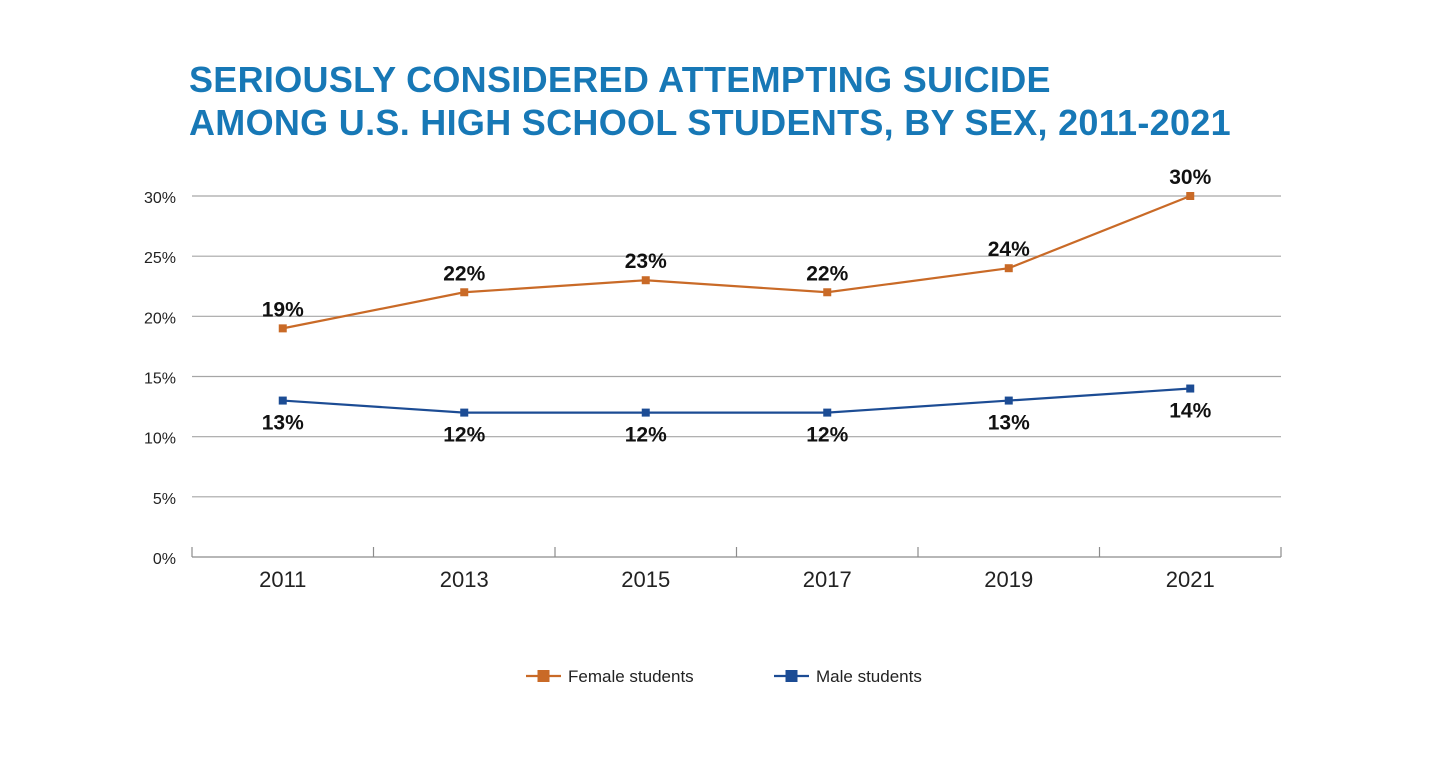  Describe the element at coordinates (464, 579) in the screenshot. I see `x-tick-label: 2013` at that location.